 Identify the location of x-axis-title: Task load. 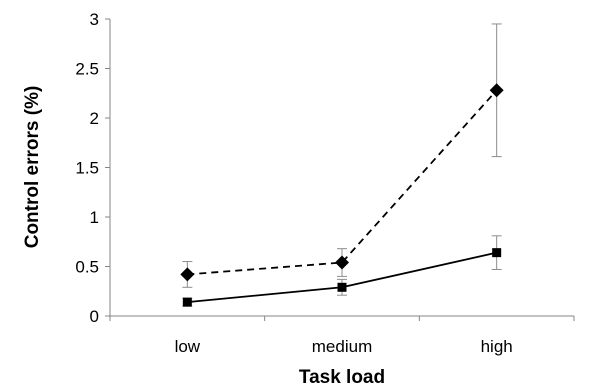
(342, 377).